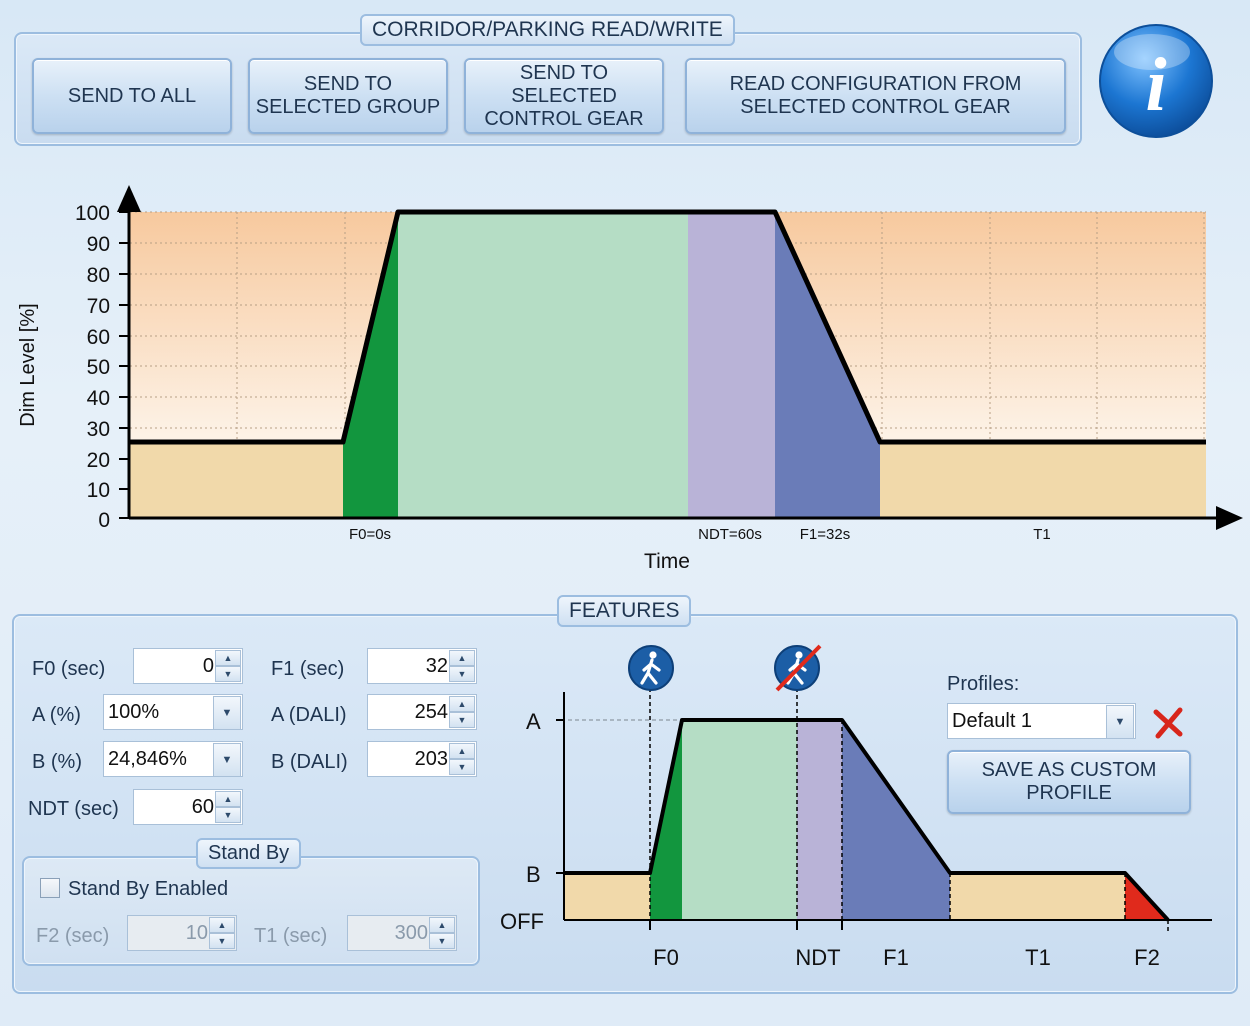 The image size is (1250, 1026). I want to click on send-to-selected-control-gear-button: SEND TO SELECTED CONTROL GEAR, so click(564, 96).